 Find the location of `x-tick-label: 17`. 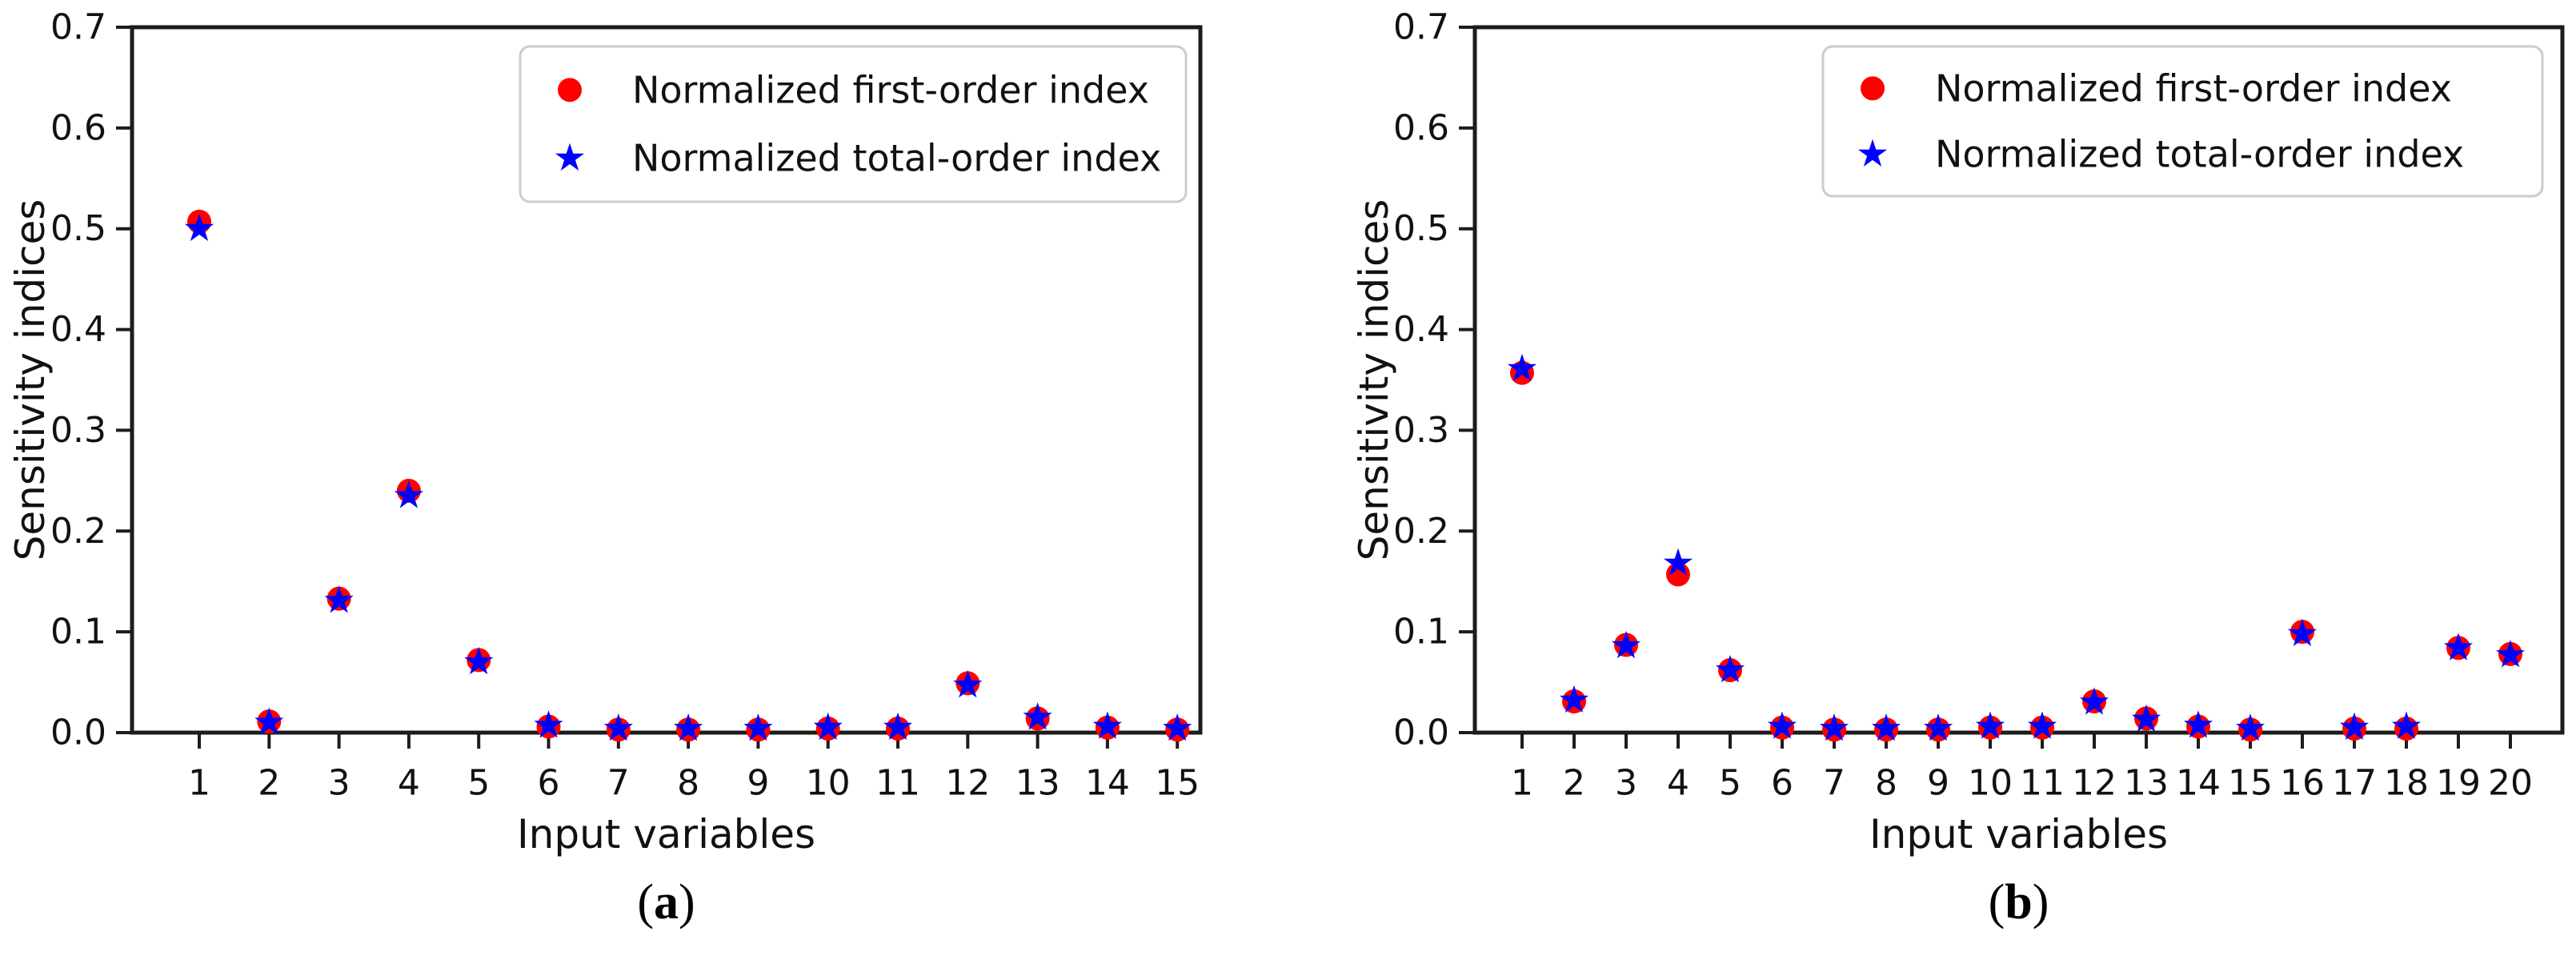

x-tick-label: 17 is located at coordinates (2354, 783).